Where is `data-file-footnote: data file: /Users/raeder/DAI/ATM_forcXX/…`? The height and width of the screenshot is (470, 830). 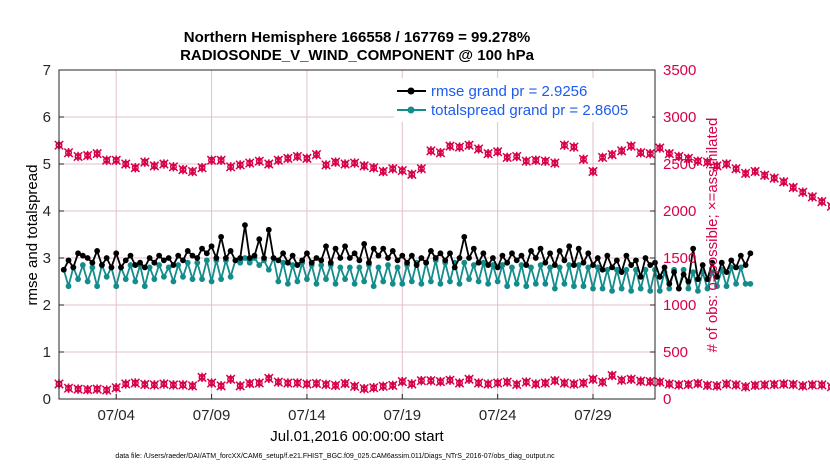 data-file-footnote: data file: /Users/raeder/DAI/ATM_forcXX/… is located at coordinates (335, 456).